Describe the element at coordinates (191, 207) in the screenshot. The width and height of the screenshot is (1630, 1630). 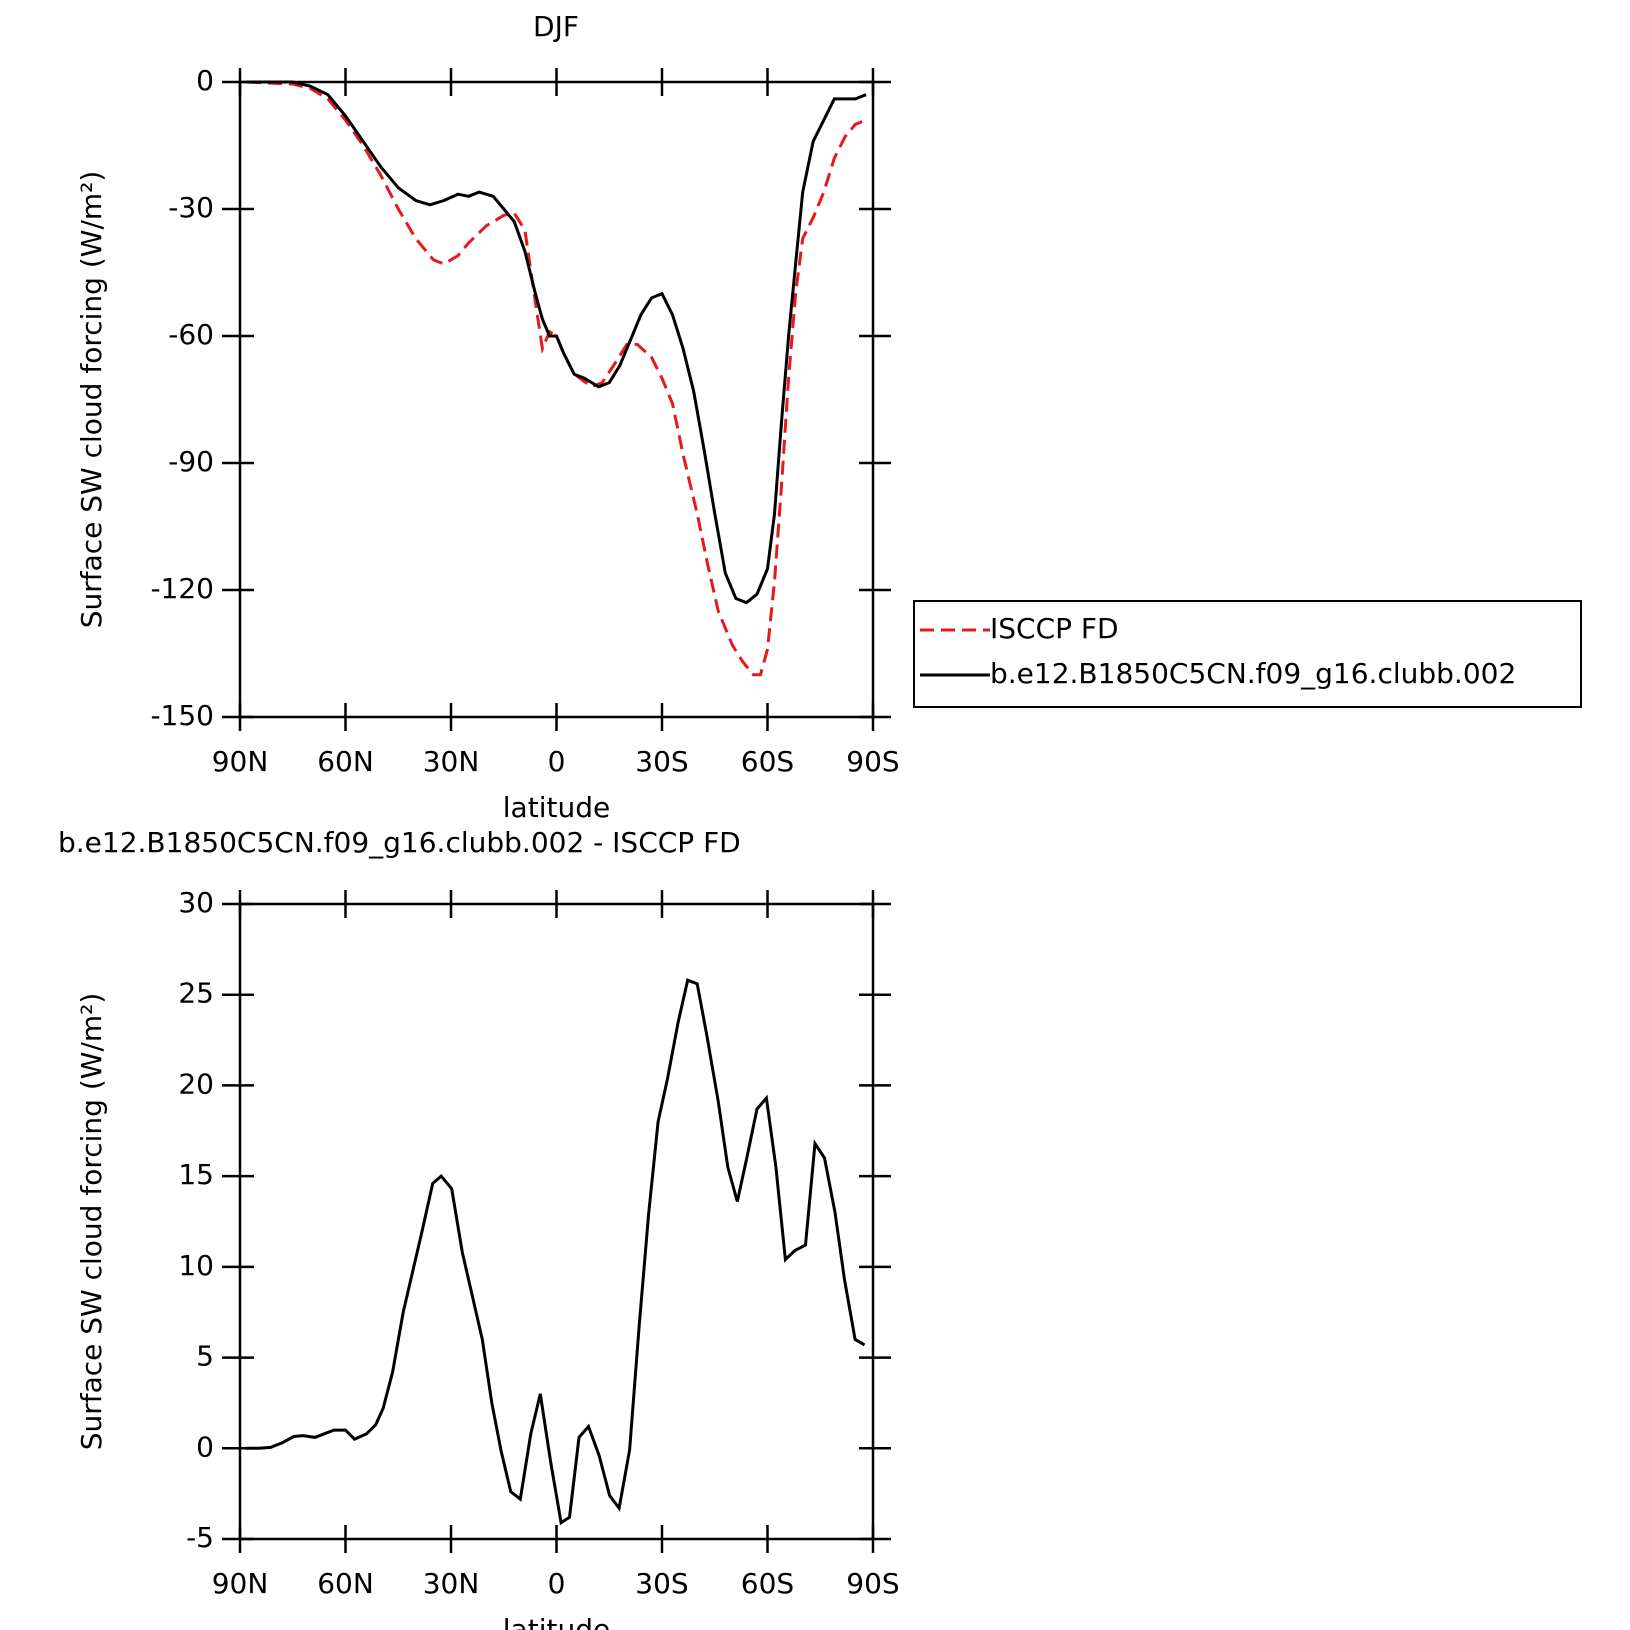
I see `y-tick-label: -30` at that location.